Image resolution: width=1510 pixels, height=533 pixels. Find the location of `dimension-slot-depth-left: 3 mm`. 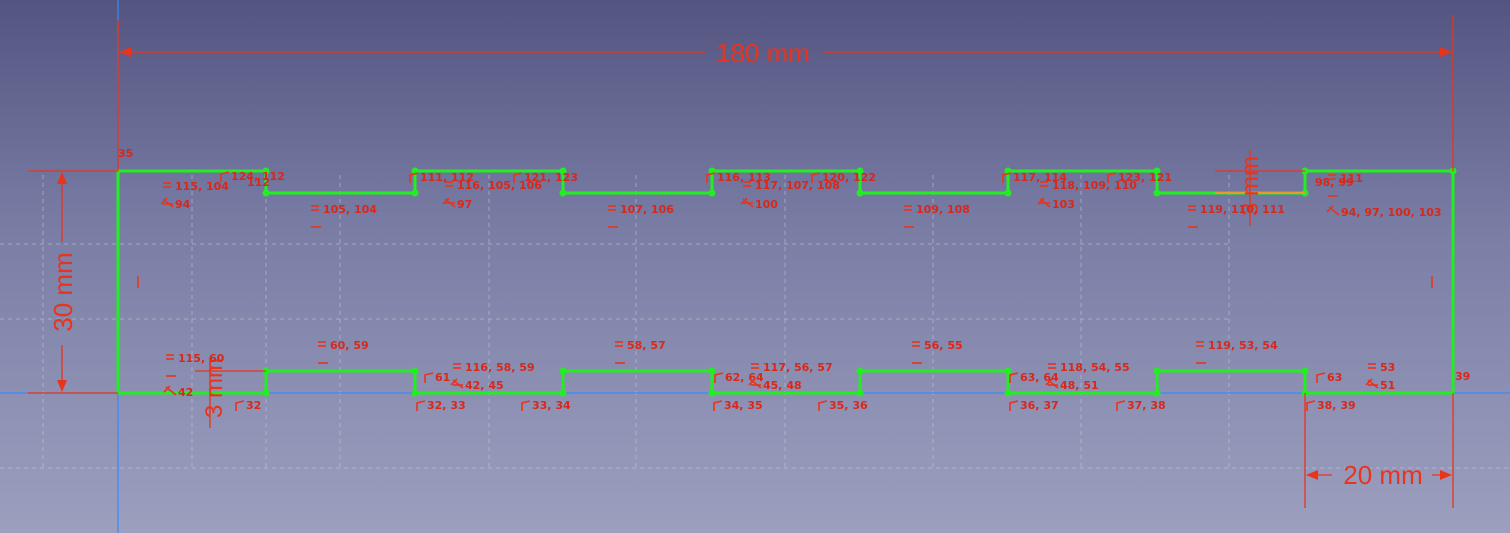

dimension-slot-depth-left: 3 mm is located at coordinates (230, 392).